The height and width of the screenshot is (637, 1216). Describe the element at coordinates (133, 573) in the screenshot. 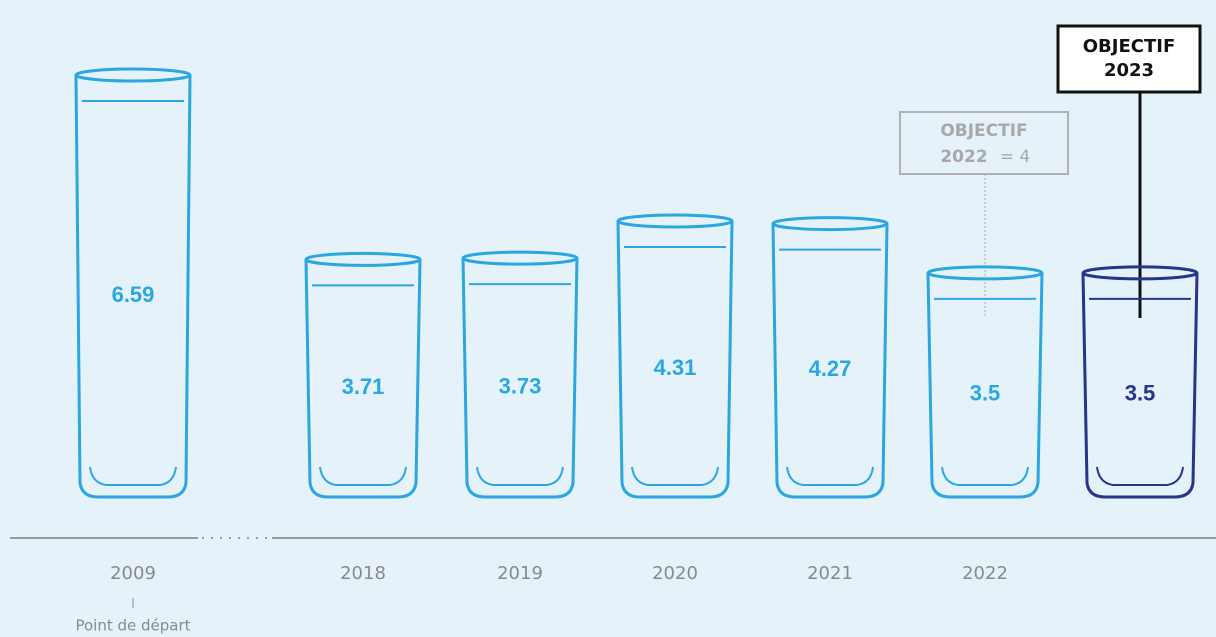

I see `x-tick-label: 2009` at that location.